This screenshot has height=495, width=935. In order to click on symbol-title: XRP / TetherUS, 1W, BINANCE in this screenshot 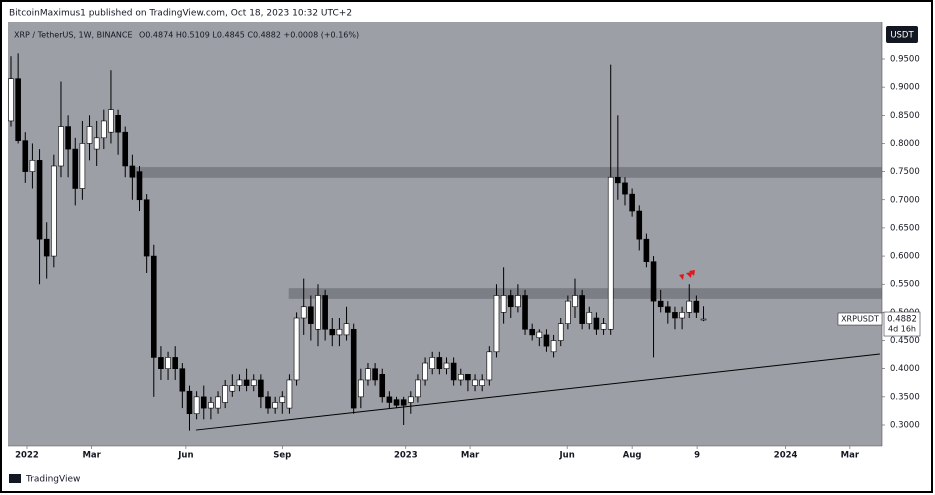, I will do `click(73, 35)`.